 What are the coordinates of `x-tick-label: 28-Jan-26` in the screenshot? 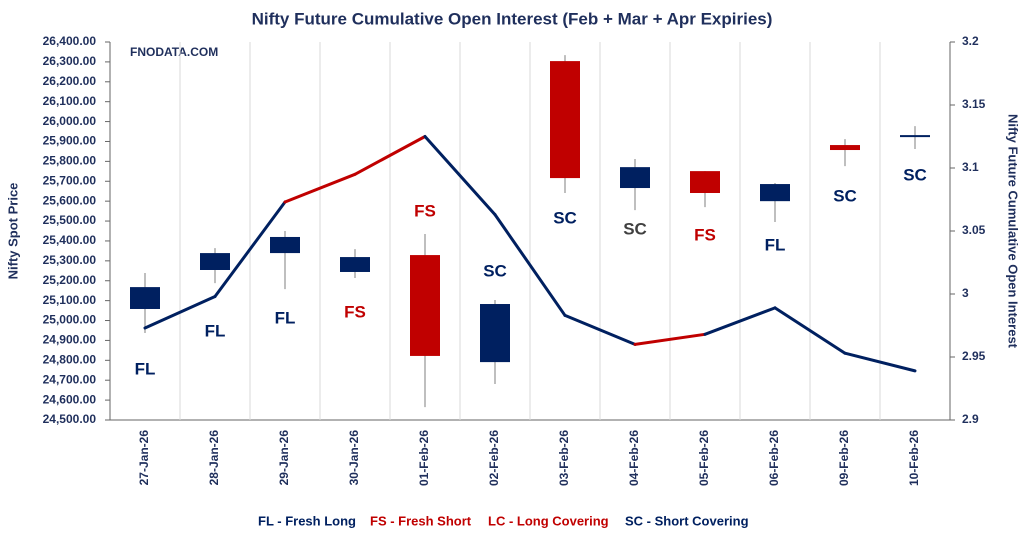 It's located at (214, 458).